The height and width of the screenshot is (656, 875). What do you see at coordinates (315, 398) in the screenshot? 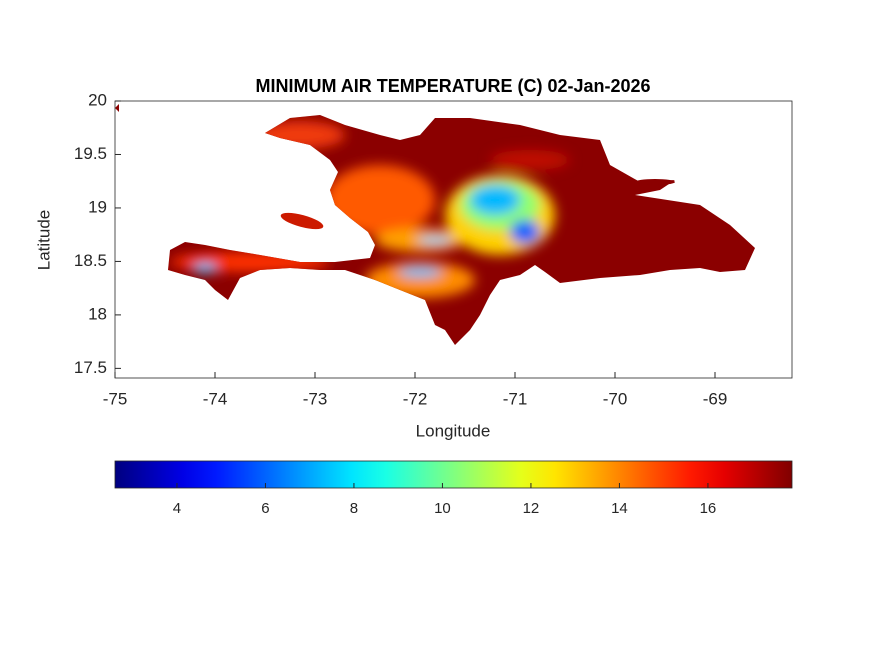
I see `x-tick-label: -73` at bounding box center [315, 398].